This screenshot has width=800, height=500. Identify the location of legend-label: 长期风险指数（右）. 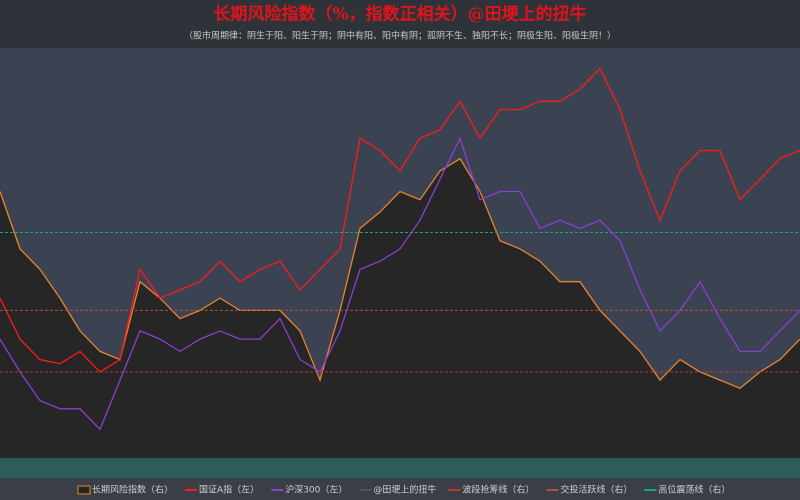
(132, 490).